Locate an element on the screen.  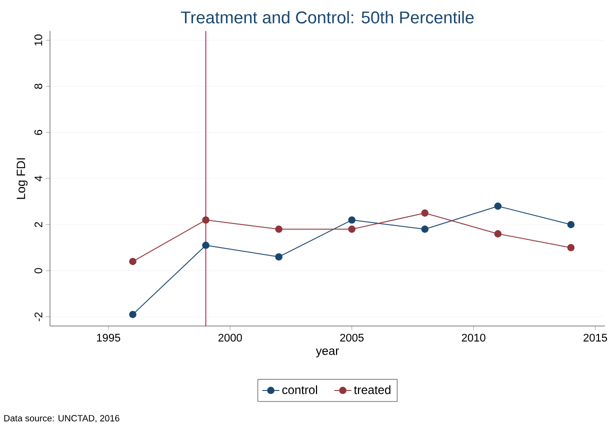
x-tick-label: 2015 is located at coordinates (596, 338).